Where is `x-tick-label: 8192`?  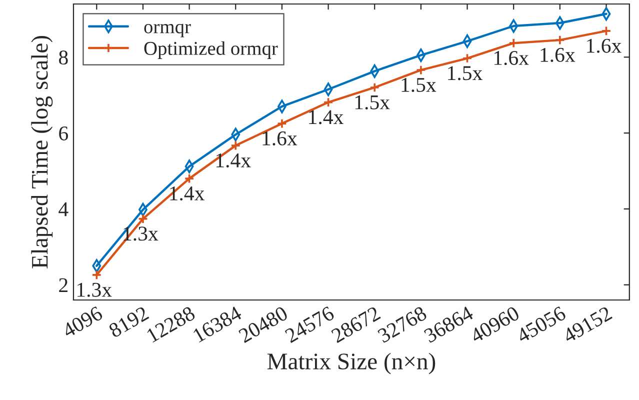 x-tick-label: 8192 is located at coordinates (129, 322).